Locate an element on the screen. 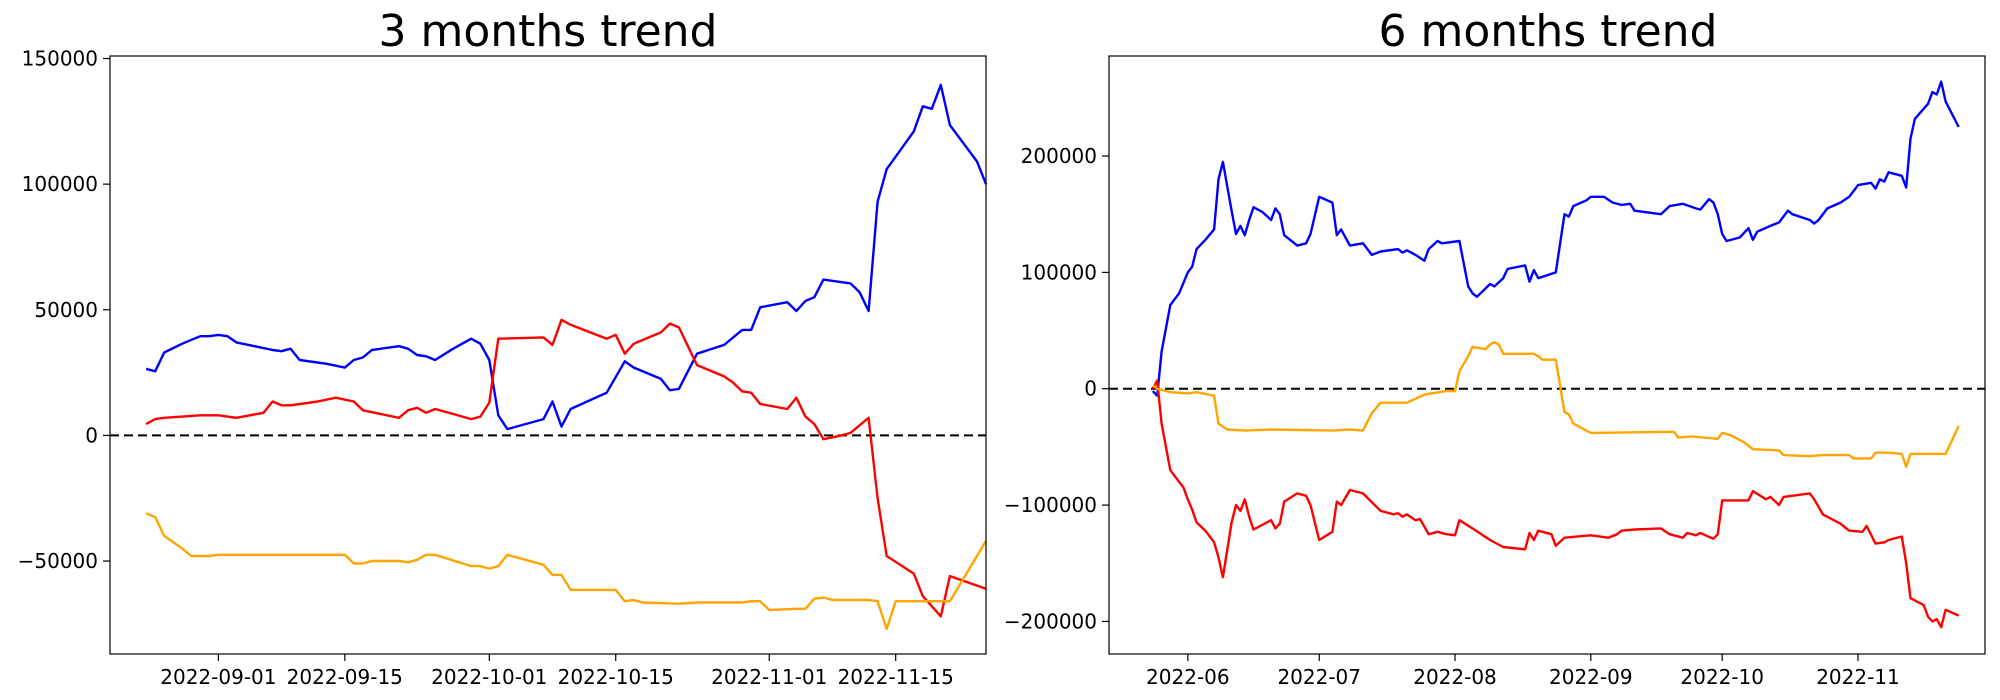 The width and height of the screenshot is (2000, 700). x-tick-label: 2022-09-01 is located at coordinates (218, 677).